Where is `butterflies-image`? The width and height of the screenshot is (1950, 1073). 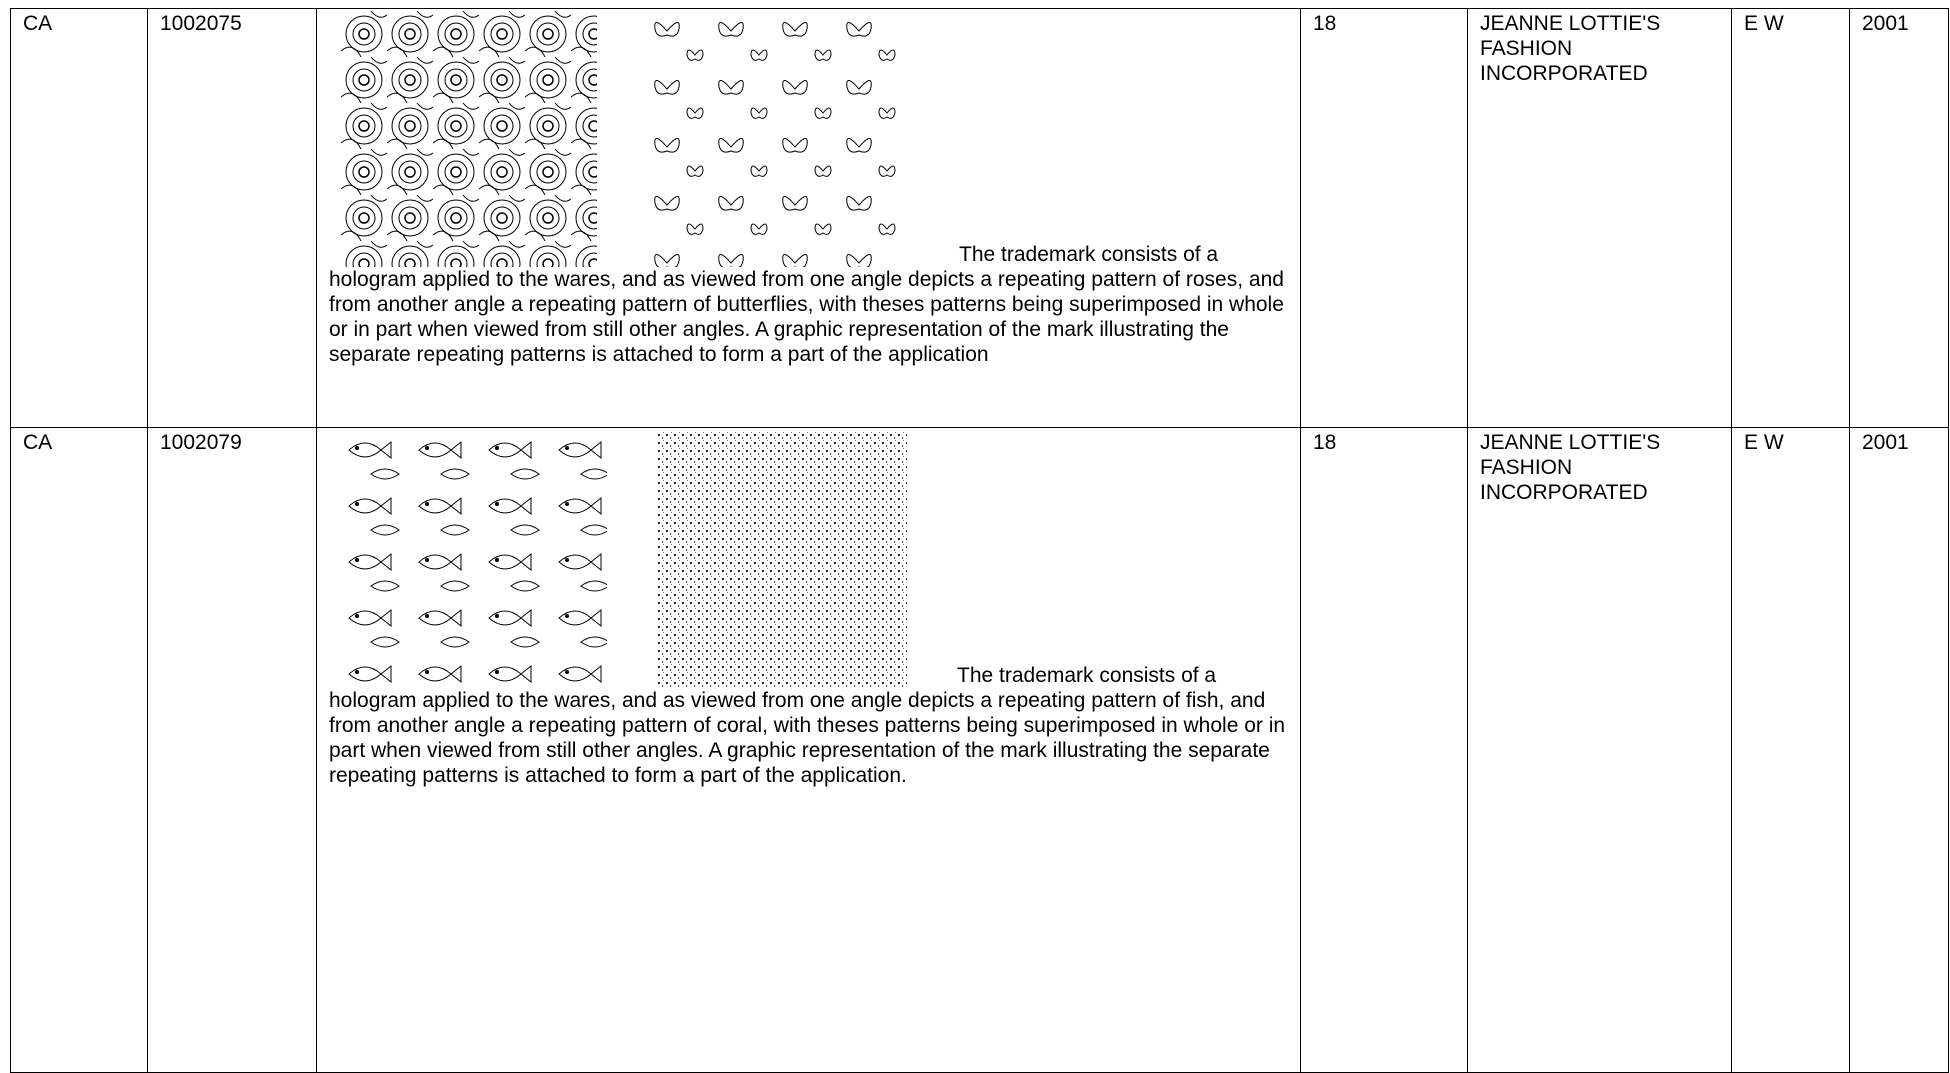
butterflies-image is located at coordinates (778, 139).